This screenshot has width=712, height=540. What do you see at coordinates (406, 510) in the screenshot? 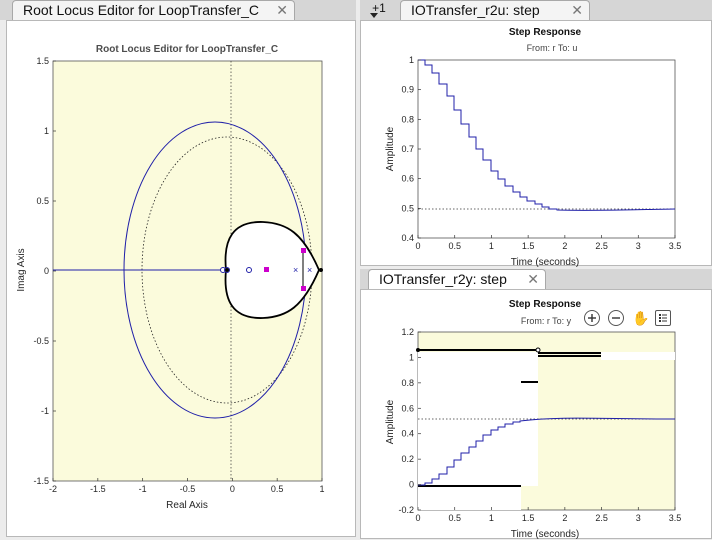
I see `y-tick-label: -0.2` at bounding box center [406, 510].